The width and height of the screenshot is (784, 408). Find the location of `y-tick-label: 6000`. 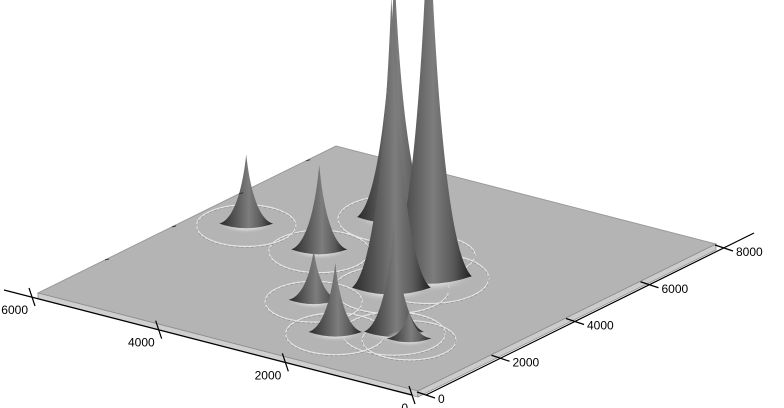

y-tick-label: 6000 is located at coordinates (14, 310).